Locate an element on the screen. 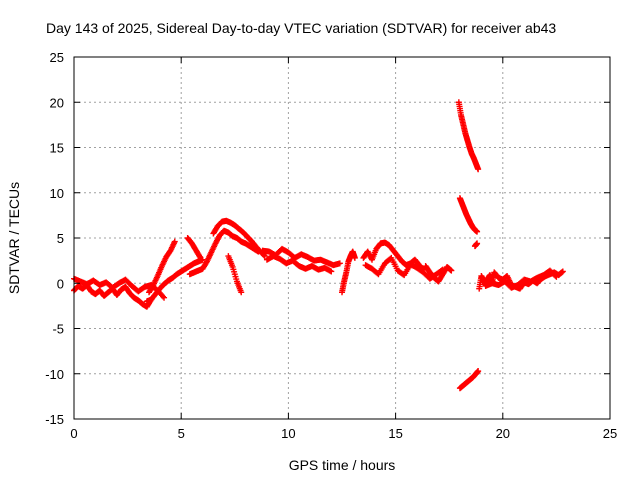  y-tick-label: 0 is located at coordinates (60, 283).